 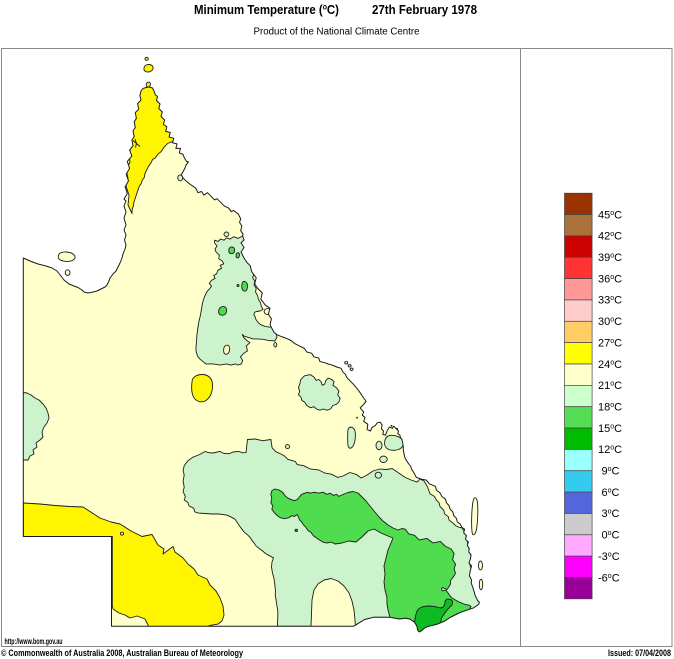 What do you see at coordinates (609, 578) in the screenshot?
I see `svg-text: -6oC` at bounding box center [609, 578].